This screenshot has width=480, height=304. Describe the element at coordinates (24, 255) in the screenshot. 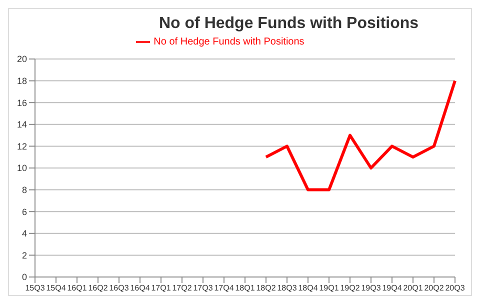

I see `y-tick-label: 2` at that location.